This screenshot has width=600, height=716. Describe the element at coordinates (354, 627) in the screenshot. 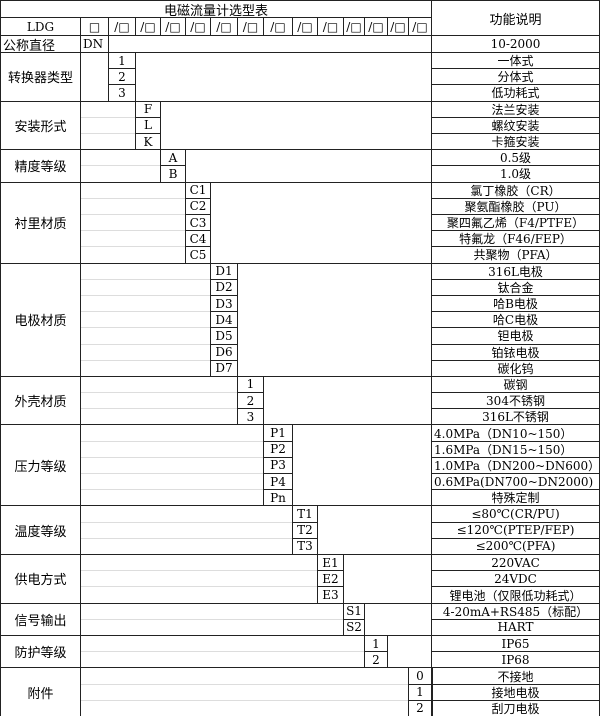

I see `option-code: S2` at that location.